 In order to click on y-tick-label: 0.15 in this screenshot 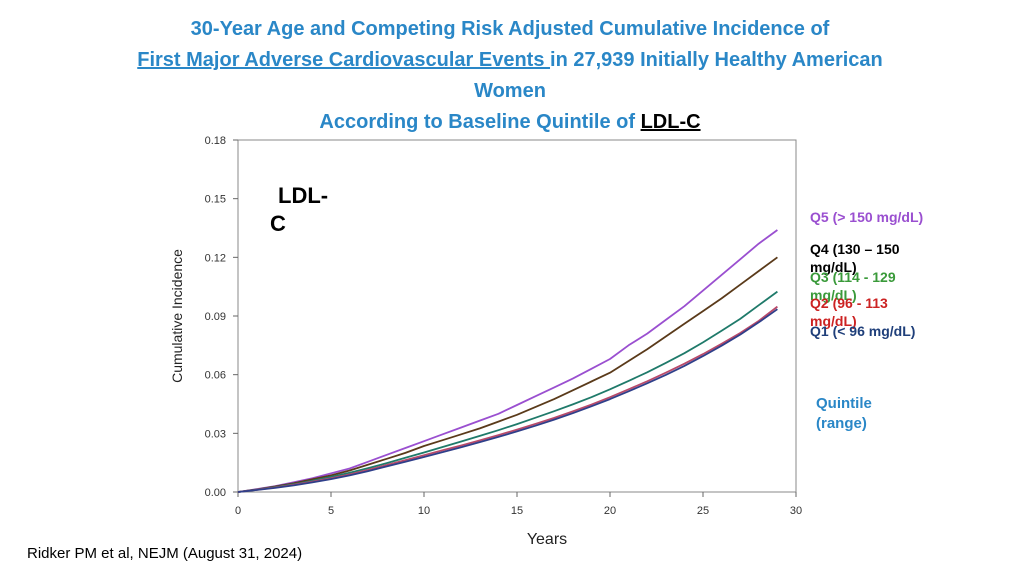, I will do `click(215, 200)`.